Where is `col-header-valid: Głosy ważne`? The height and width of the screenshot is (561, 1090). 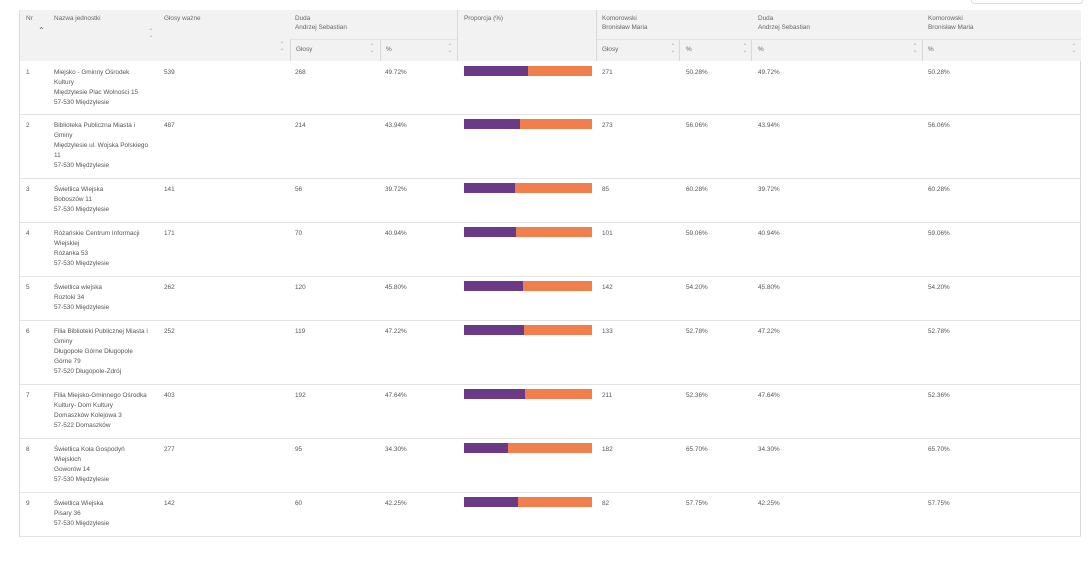 col-header-valid: Głosy ważne is located at coordinates (182, 18).